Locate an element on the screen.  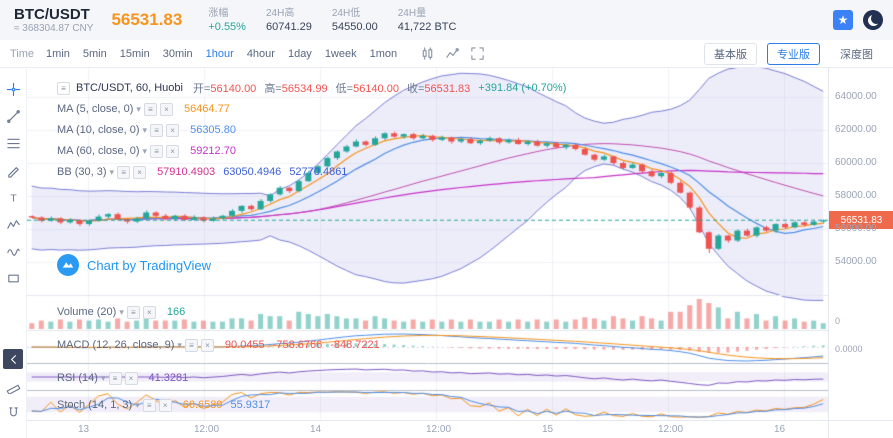
indicator-name: RSI (14) is located at coordinates (77, 378).